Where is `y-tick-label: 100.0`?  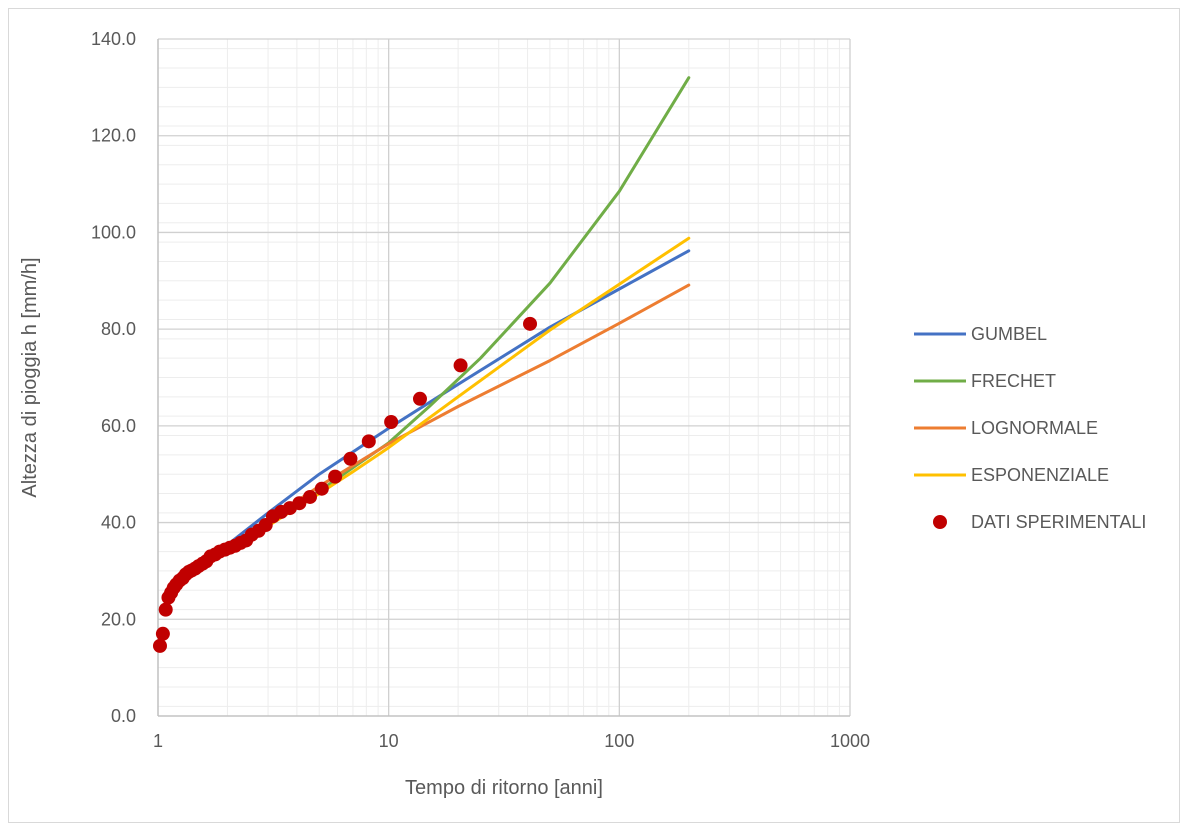 y-tick-label: 100.0 is located at coordinates (113, 232).